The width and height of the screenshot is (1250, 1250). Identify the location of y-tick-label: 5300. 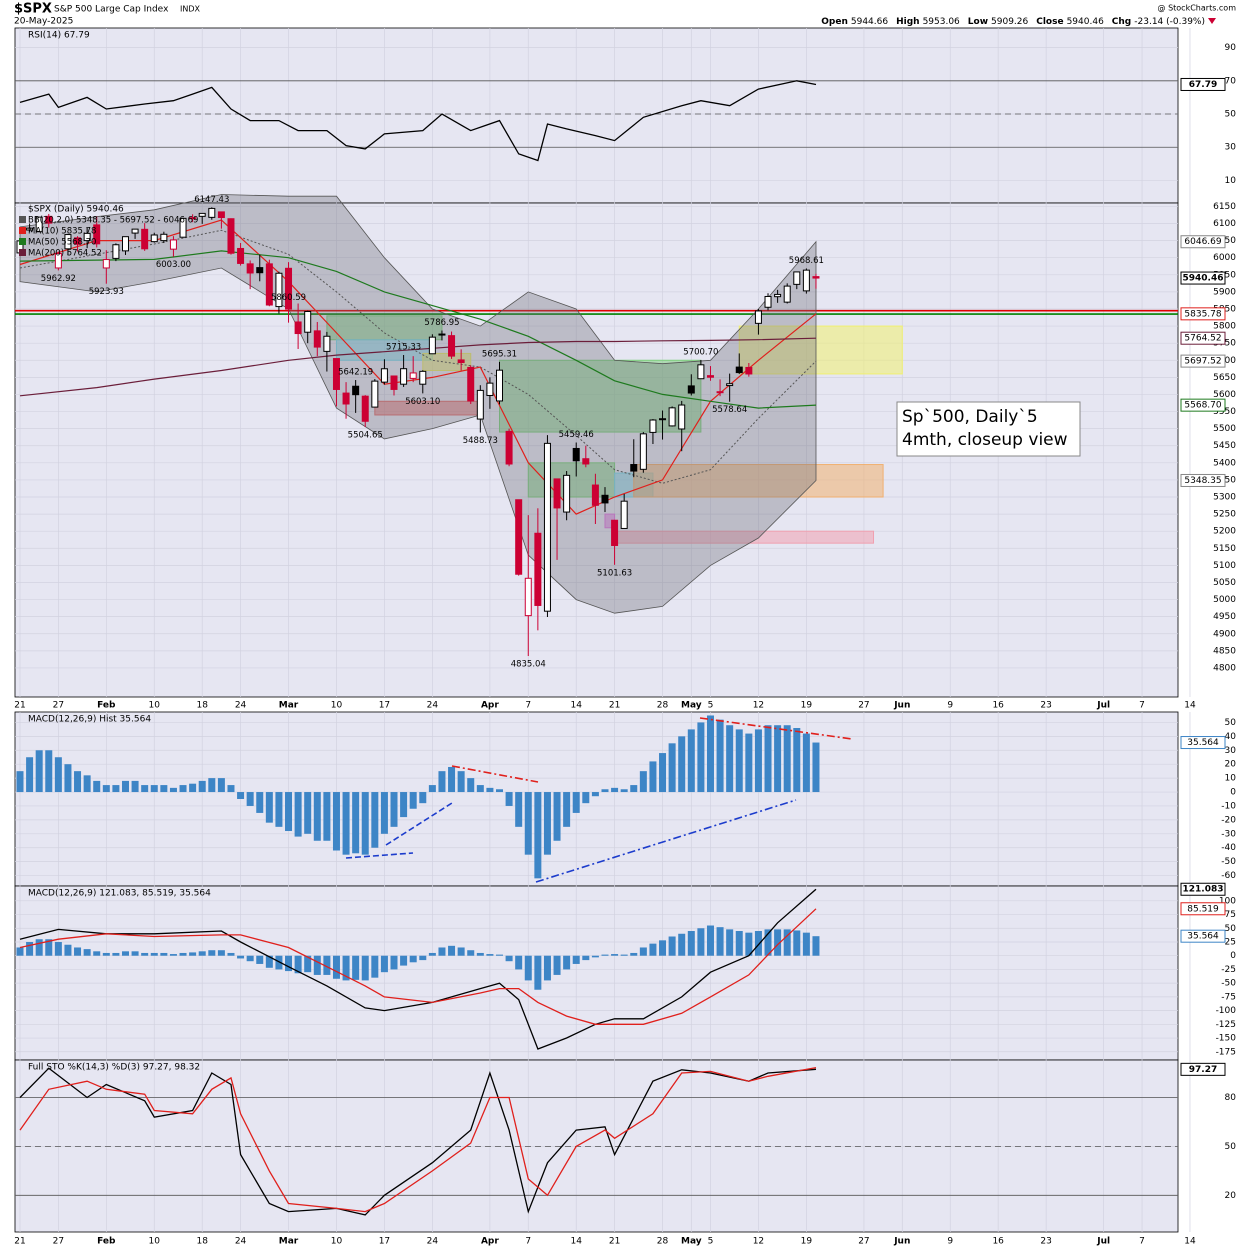
(1224, 498).